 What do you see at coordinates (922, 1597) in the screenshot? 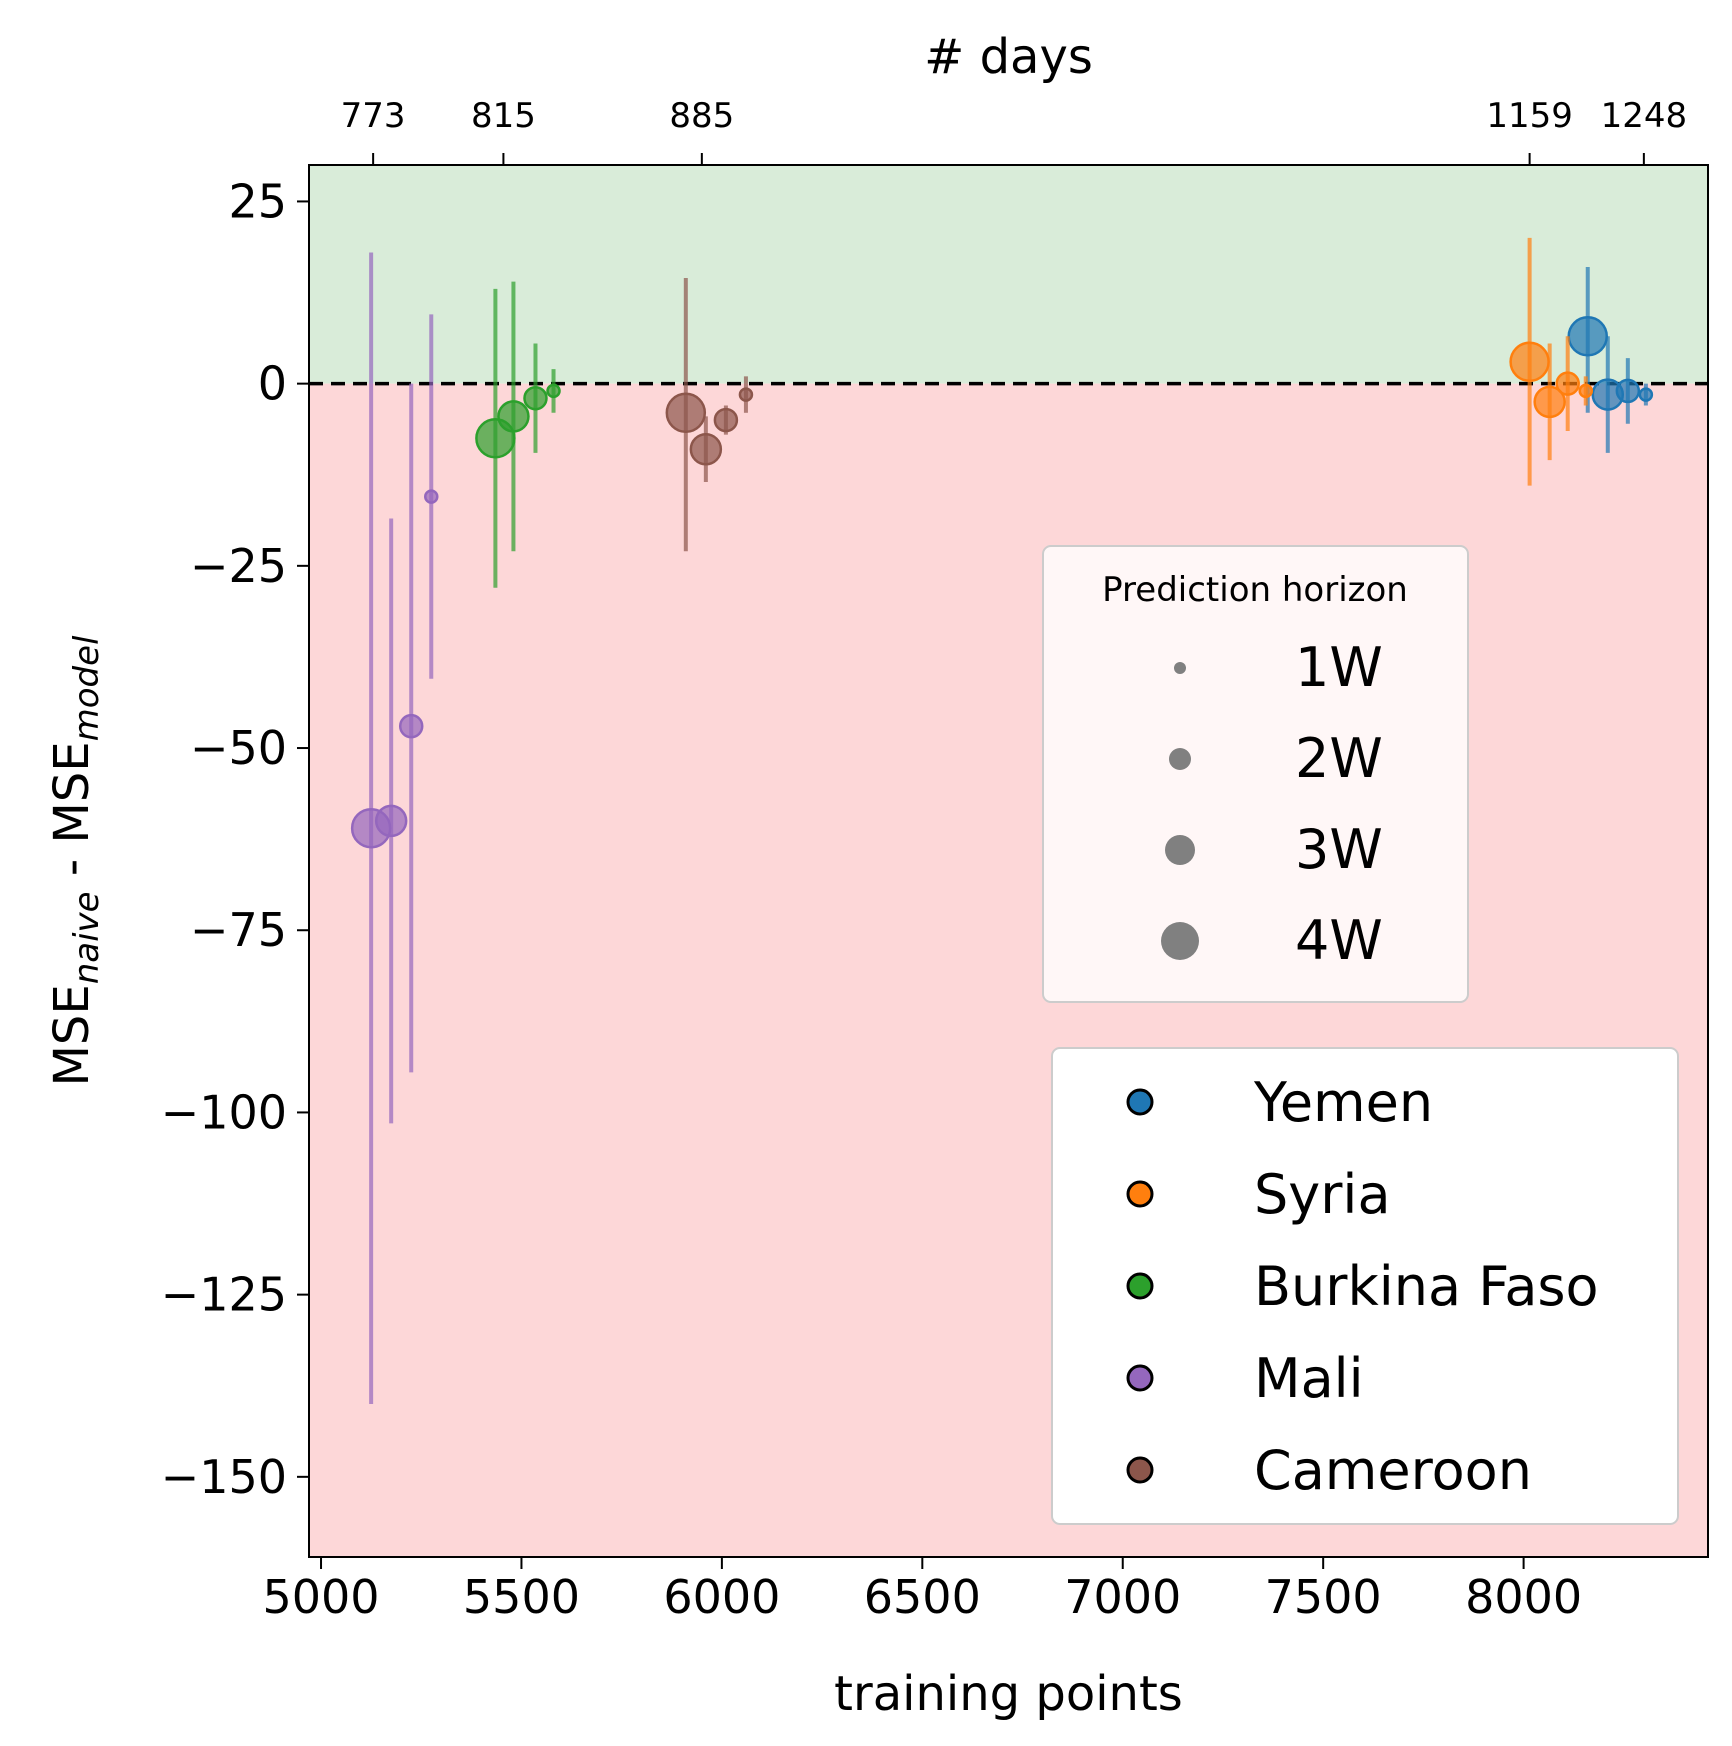
I see `x-tick-label: 6500` at bounding box center [922, 1597].